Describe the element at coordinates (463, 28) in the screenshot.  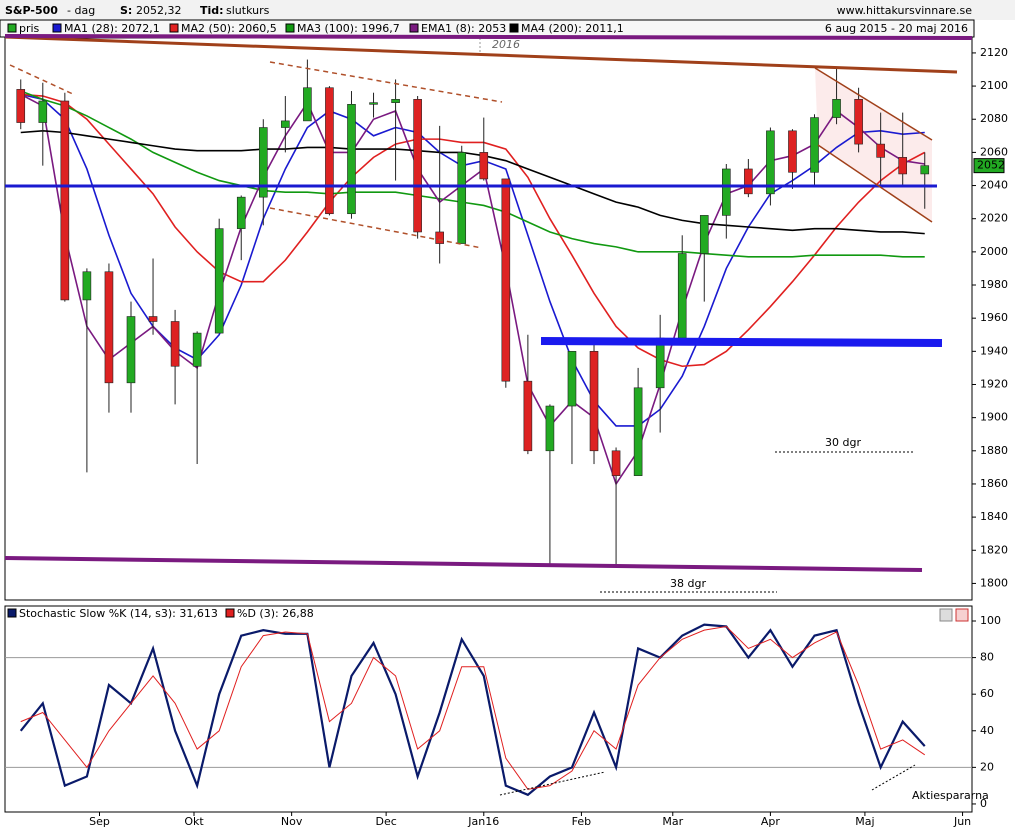
I see `legend-label: EMA1 (8): 2053` at that location.